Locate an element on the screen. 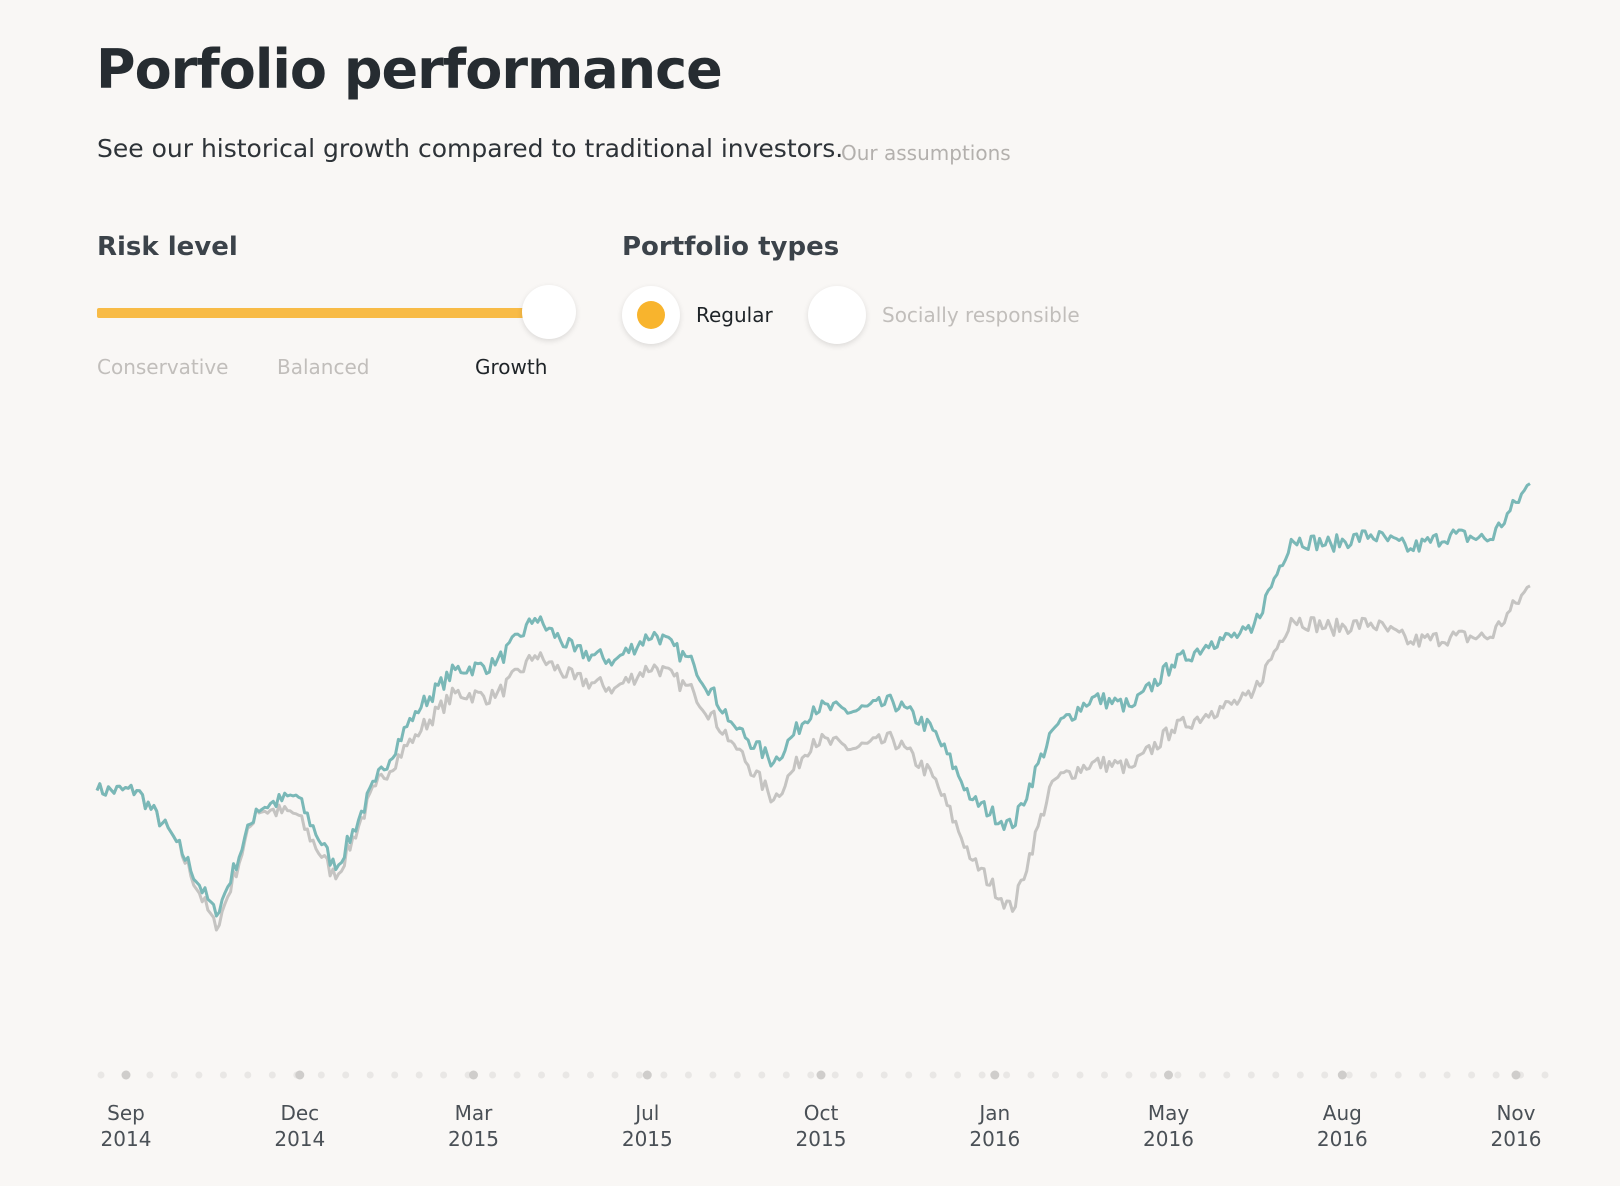 The height and width of the screenshot is (1186, 1620). radio-regular: Regular is located at coordinates (697, 315).